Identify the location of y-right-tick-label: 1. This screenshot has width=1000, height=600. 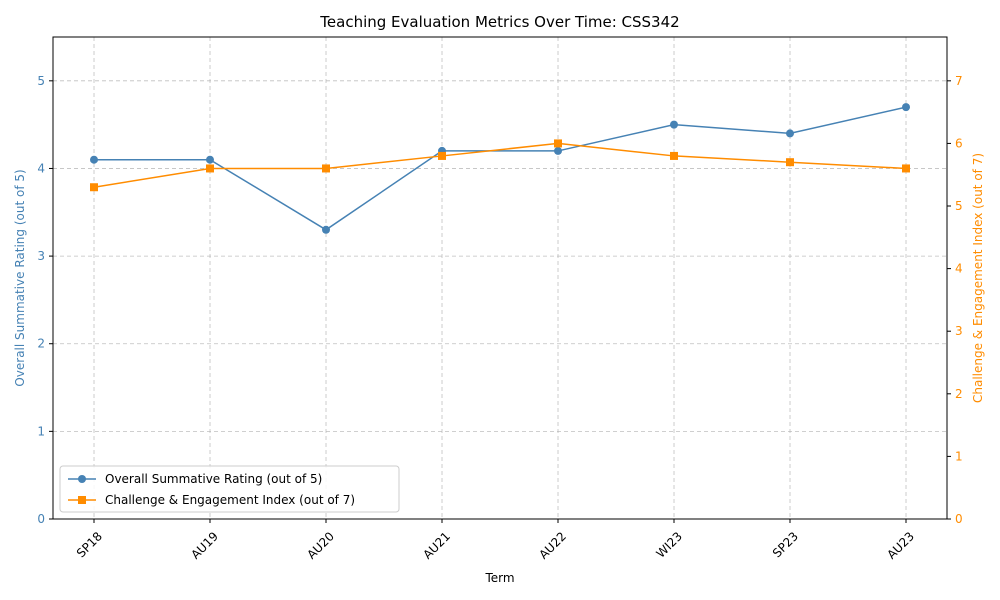
(959, 456).